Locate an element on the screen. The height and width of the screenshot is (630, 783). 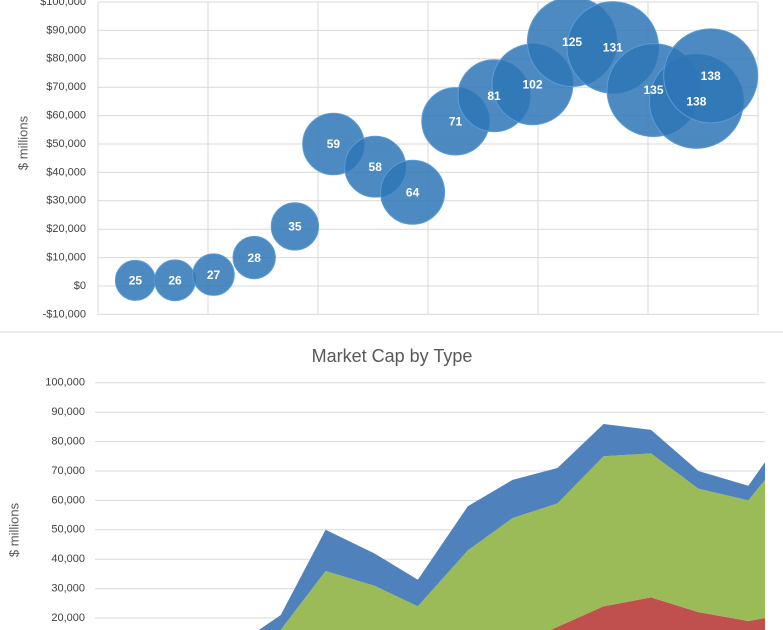
data-label: 35 is located at coordinates (295, 227).